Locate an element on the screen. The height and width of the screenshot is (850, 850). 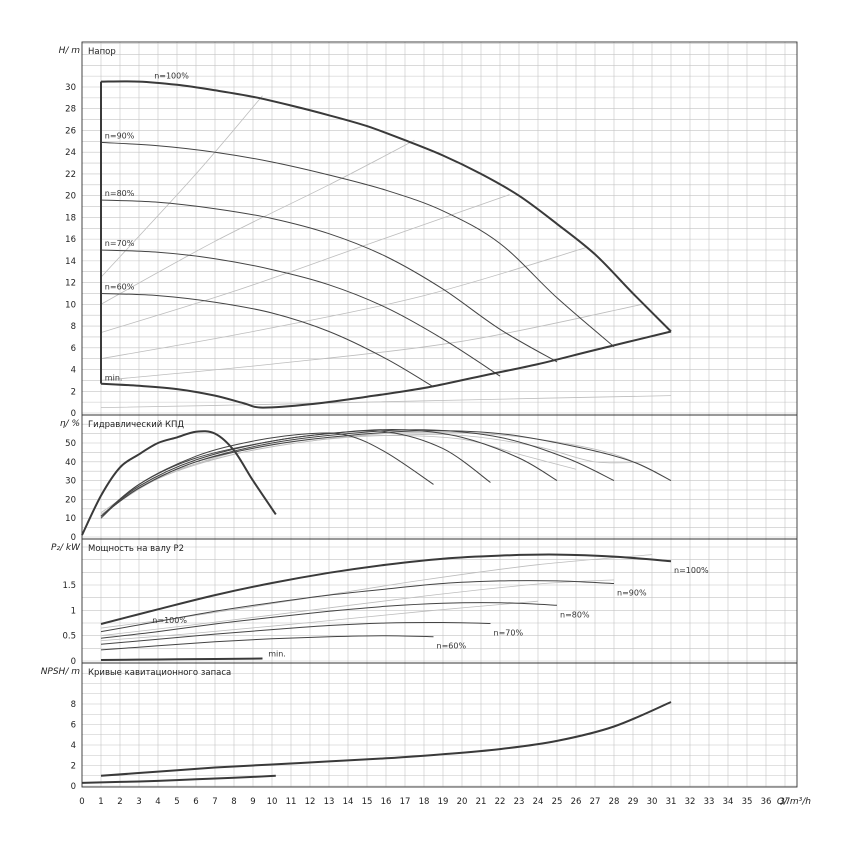
x-tick-label: 8 is located at coordinates (233, 802).